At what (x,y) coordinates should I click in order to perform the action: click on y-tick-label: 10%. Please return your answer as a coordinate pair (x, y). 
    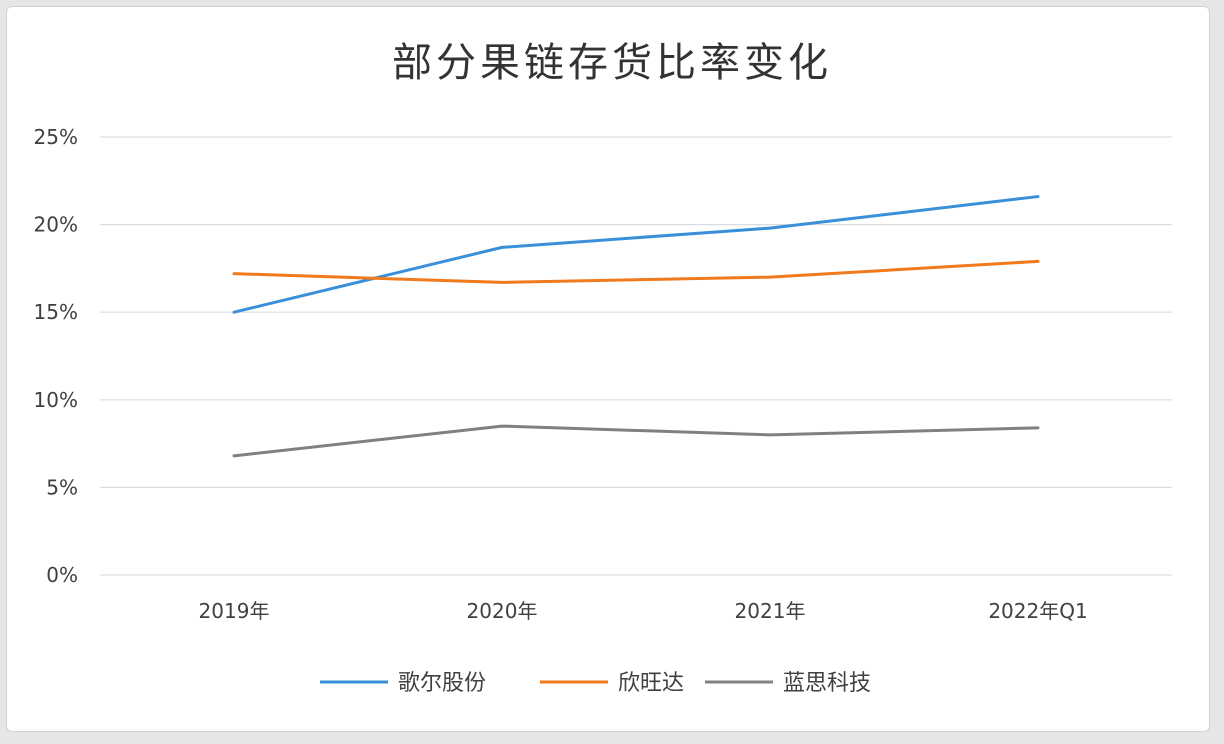
    Looking at the image, I should click on (56, 400).